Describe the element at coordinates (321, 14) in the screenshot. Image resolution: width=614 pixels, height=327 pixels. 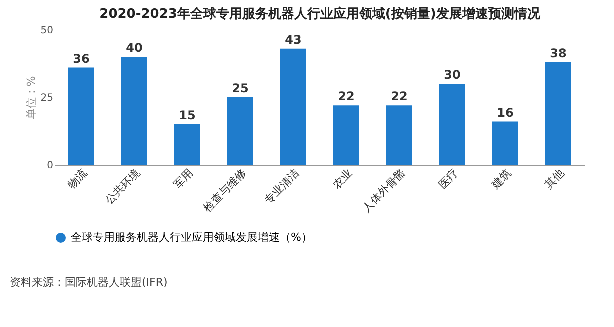
I see `chart-title: 2020-2023年全球专用服务机器人行业应用领域(按销量)发展增速预测情况` at that location.